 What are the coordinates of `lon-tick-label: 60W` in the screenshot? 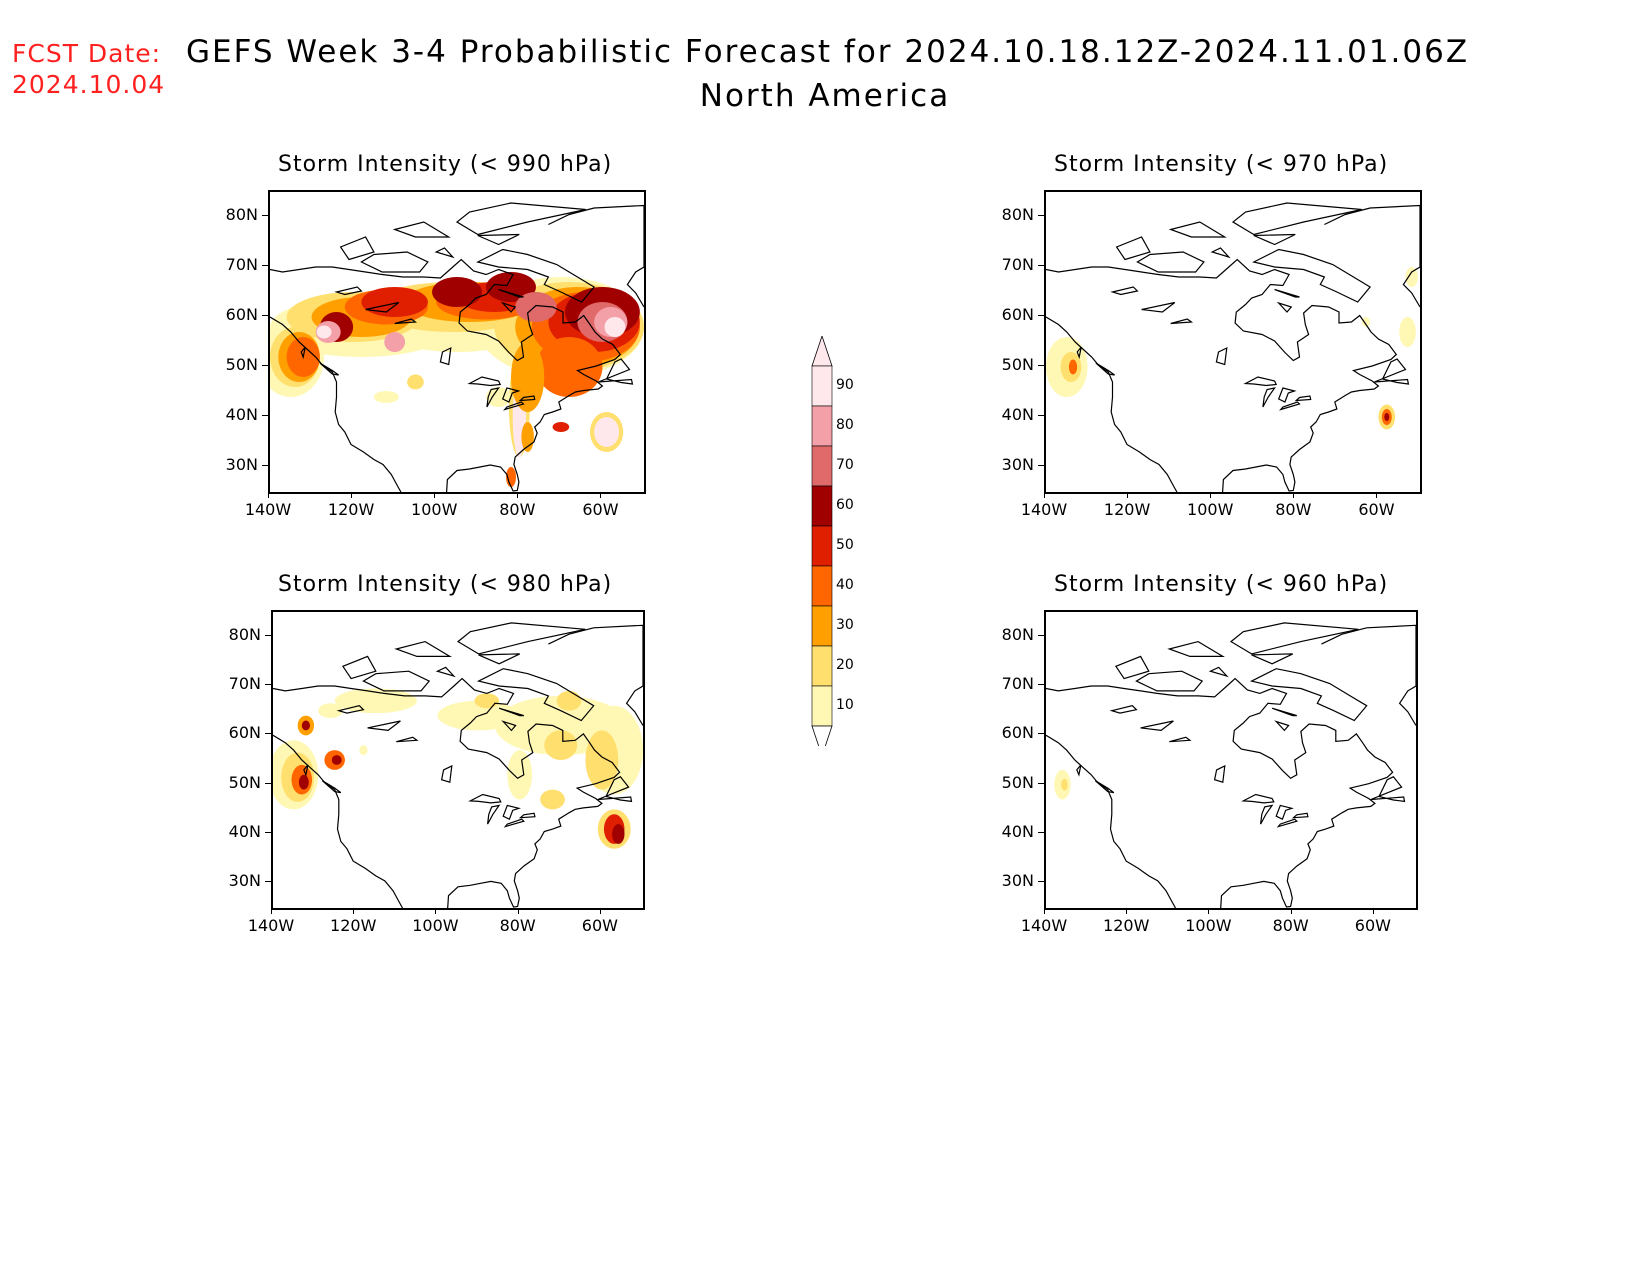 It's located at (1372, 925).